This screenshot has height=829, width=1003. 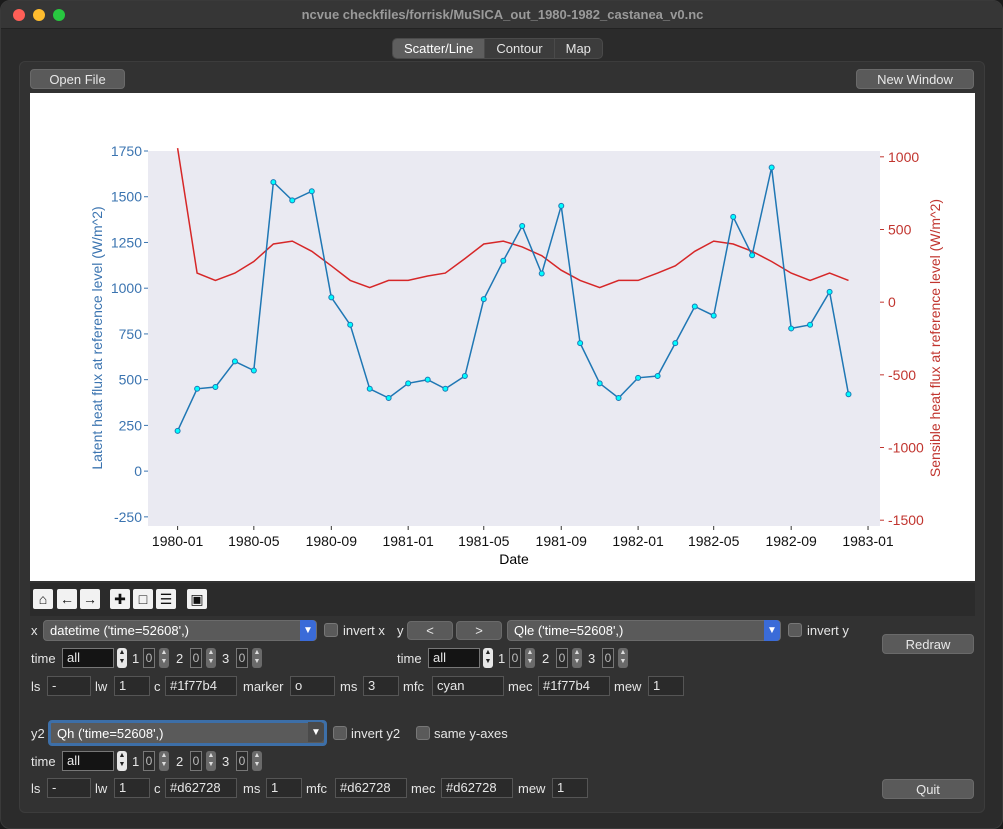 I want to click on tab-scatter-line: Scatter/Line, so click(x=439, y=48).